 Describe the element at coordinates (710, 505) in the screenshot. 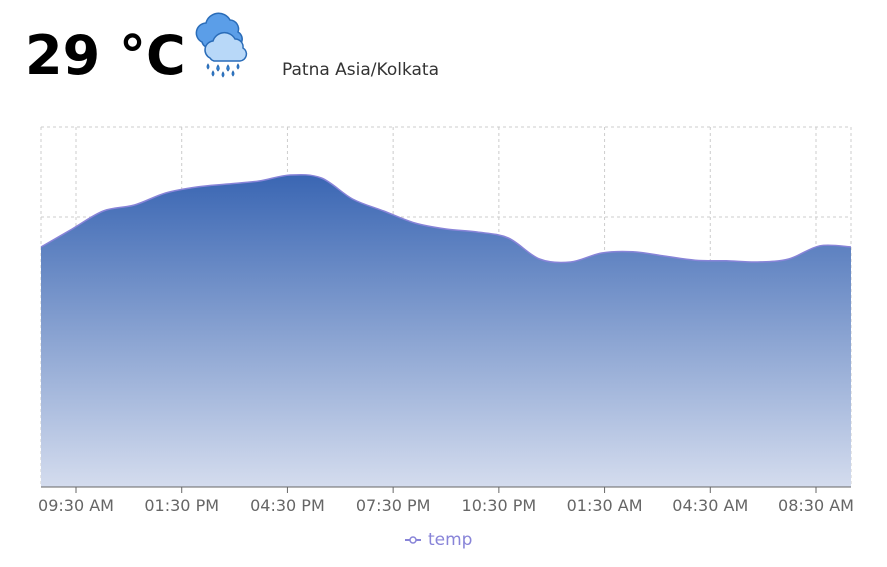

I see `x-axis-tick-label: 04:30 AM` at that location.